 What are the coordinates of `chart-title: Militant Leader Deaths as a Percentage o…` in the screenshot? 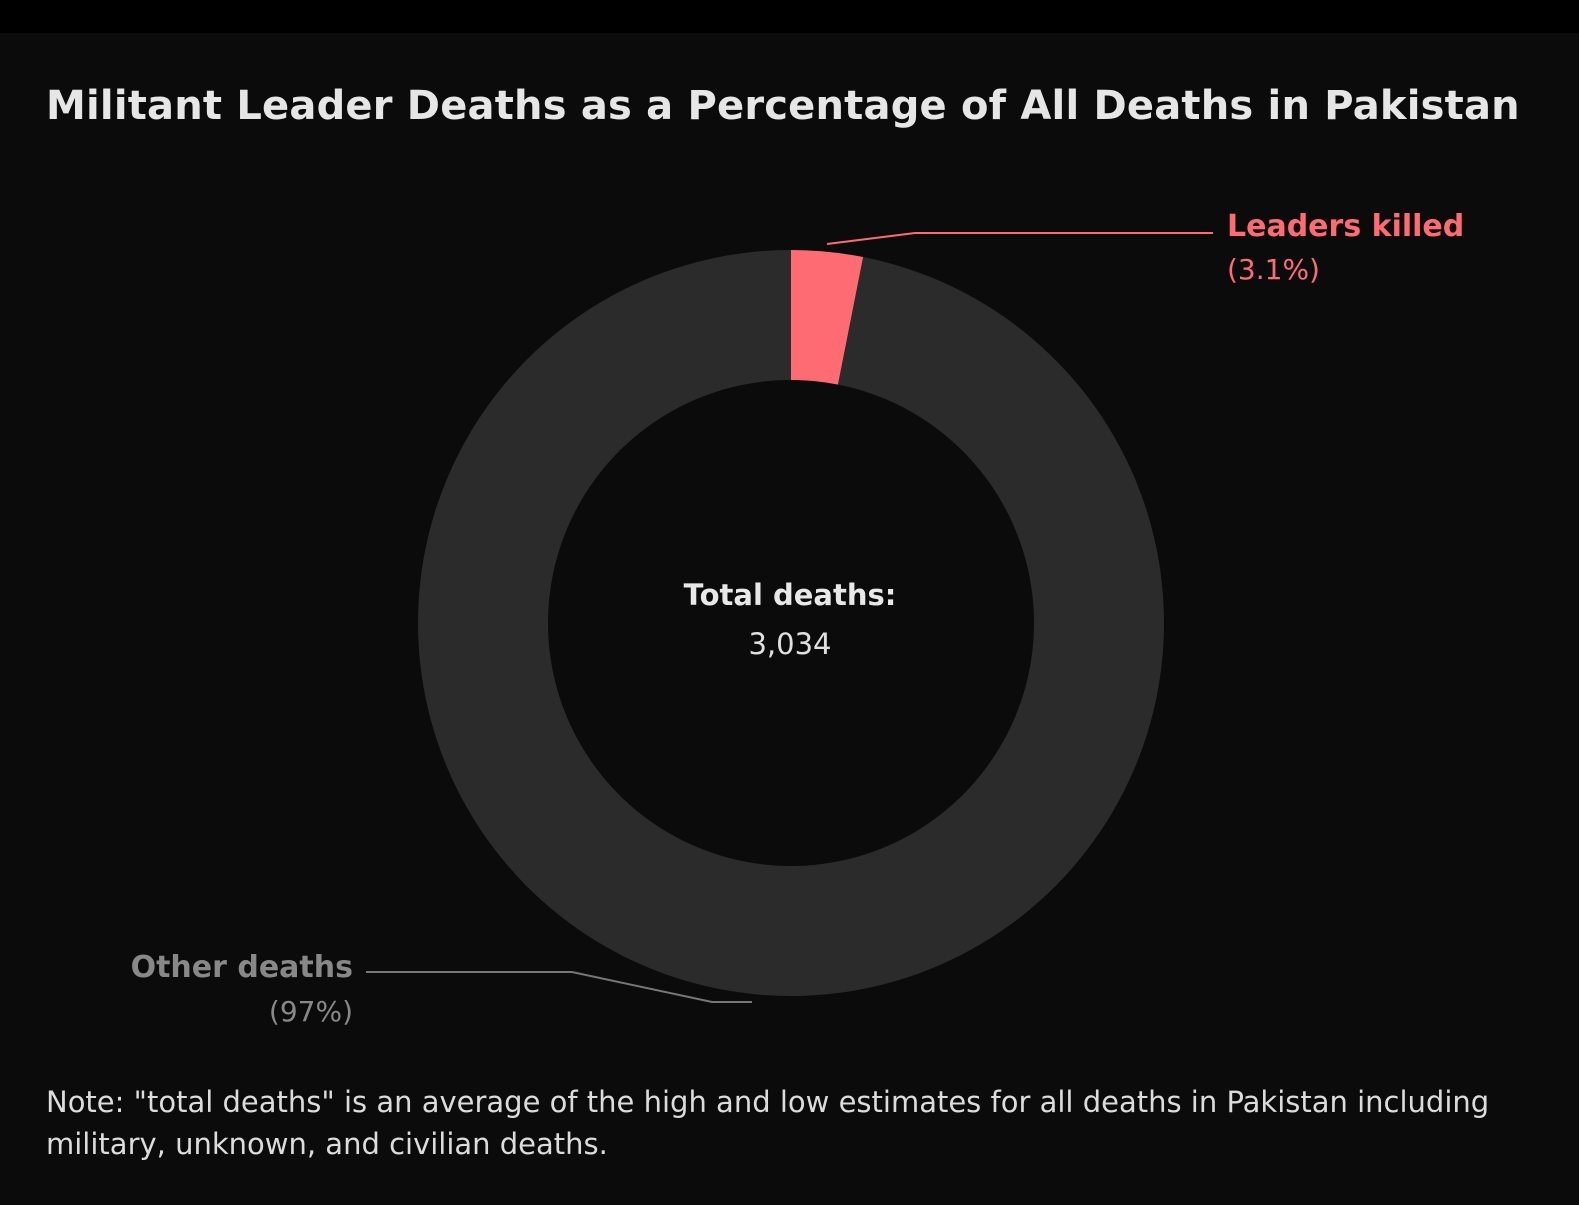 It's located at (783, 106).